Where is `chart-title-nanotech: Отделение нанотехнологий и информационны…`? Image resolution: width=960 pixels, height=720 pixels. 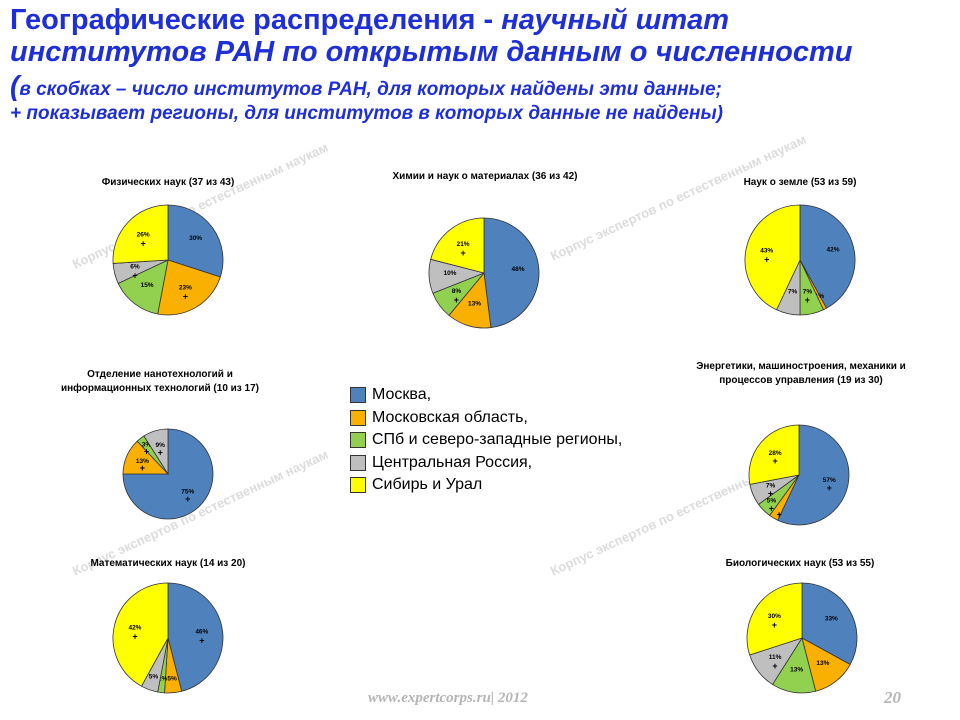
chart-title-nanotech: Отделение нанотехнологий и информационны… is located at coordinates (160, 381).